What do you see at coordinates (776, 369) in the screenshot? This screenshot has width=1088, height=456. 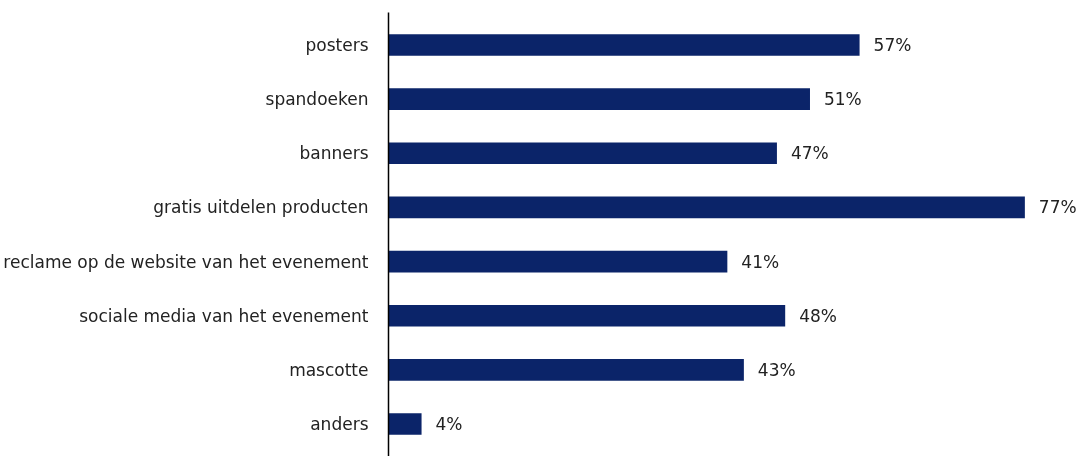 I see `data-label: 43%` at bounding box center [776, 369].